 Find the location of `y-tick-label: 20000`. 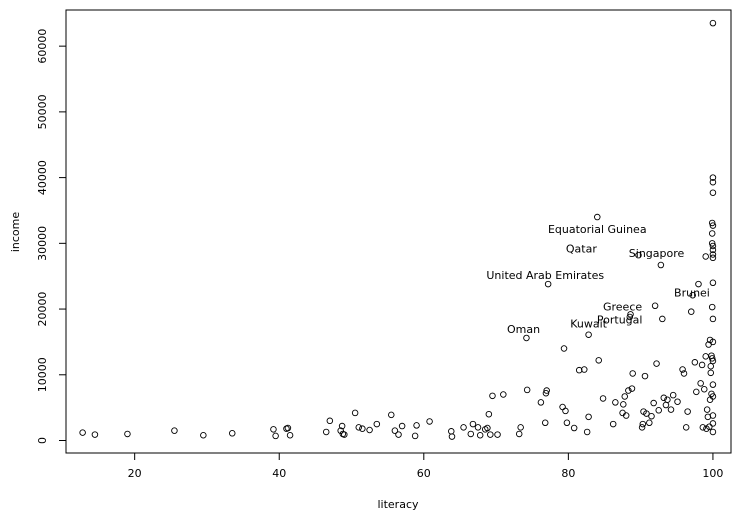

y-tick-label: 20000 is located at coordinates (42, 309).